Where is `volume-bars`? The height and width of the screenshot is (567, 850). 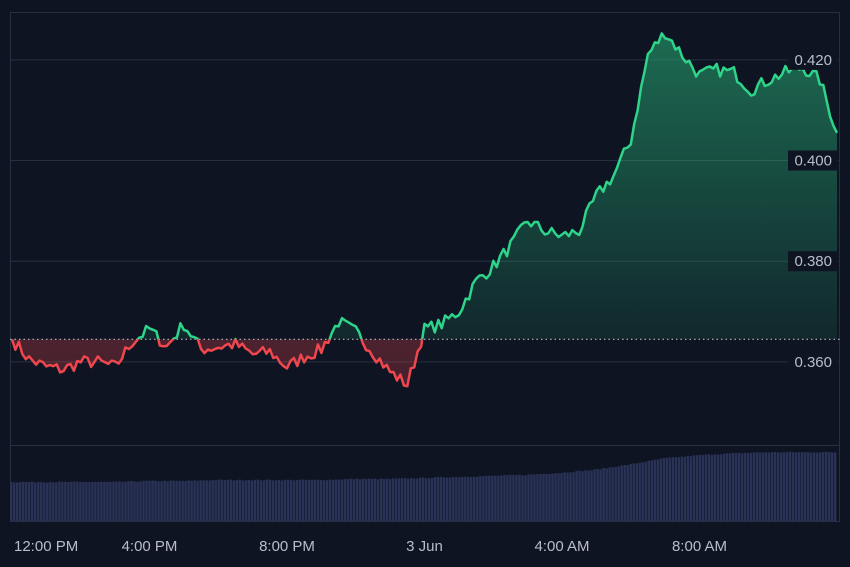 volume-bars is located at coordinates (423, 486).